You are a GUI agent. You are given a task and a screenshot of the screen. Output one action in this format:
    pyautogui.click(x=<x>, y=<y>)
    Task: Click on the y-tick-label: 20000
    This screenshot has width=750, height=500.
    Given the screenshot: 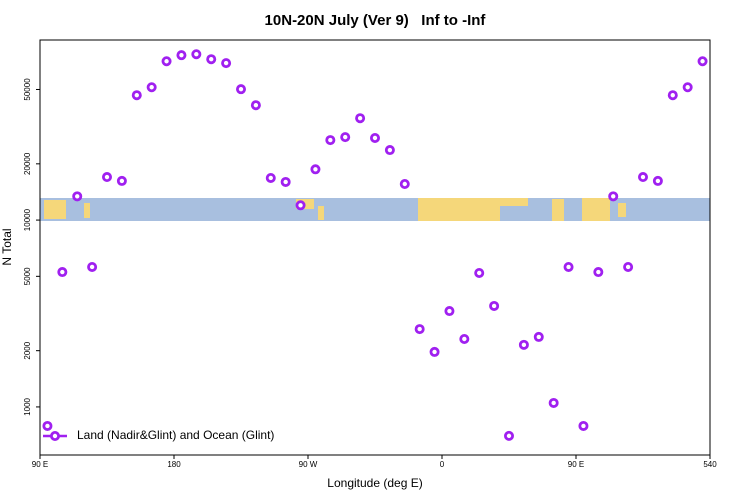 What is the action you would take?
    pyautogui.click(x=27, y=163)
    